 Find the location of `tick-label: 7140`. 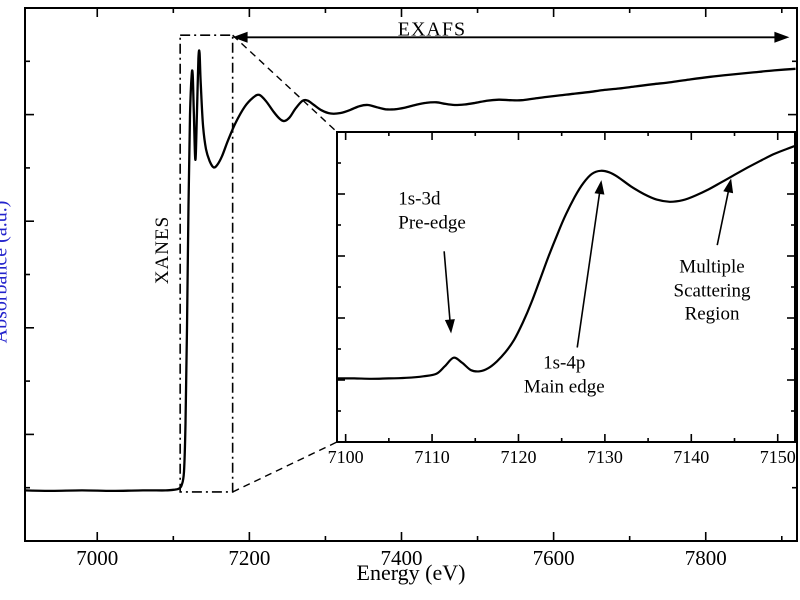

tick-label: 7140 is located at coordinates (691, 457).